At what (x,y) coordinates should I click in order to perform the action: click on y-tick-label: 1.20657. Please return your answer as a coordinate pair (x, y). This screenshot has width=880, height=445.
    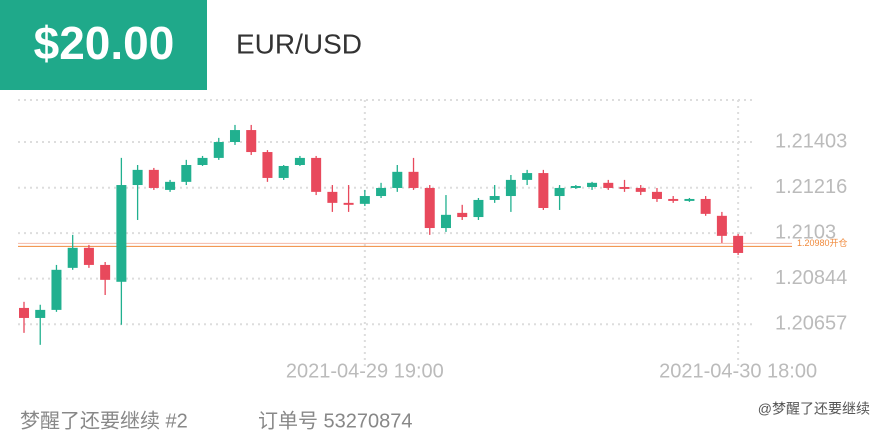
    Looking at the image, I should click on (811, 324).